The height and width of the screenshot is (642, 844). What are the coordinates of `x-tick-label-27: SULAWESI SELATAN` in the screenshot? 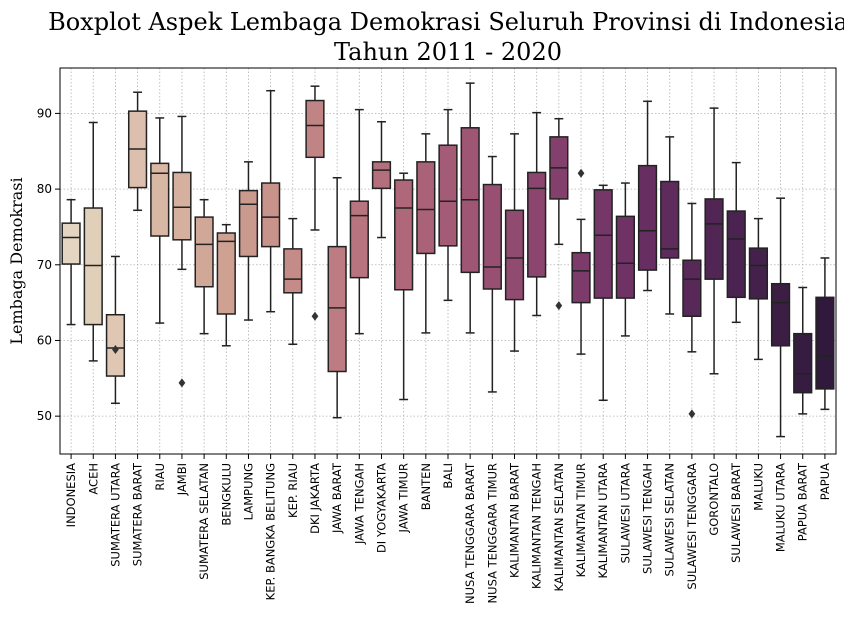 It's located at (670, 519).